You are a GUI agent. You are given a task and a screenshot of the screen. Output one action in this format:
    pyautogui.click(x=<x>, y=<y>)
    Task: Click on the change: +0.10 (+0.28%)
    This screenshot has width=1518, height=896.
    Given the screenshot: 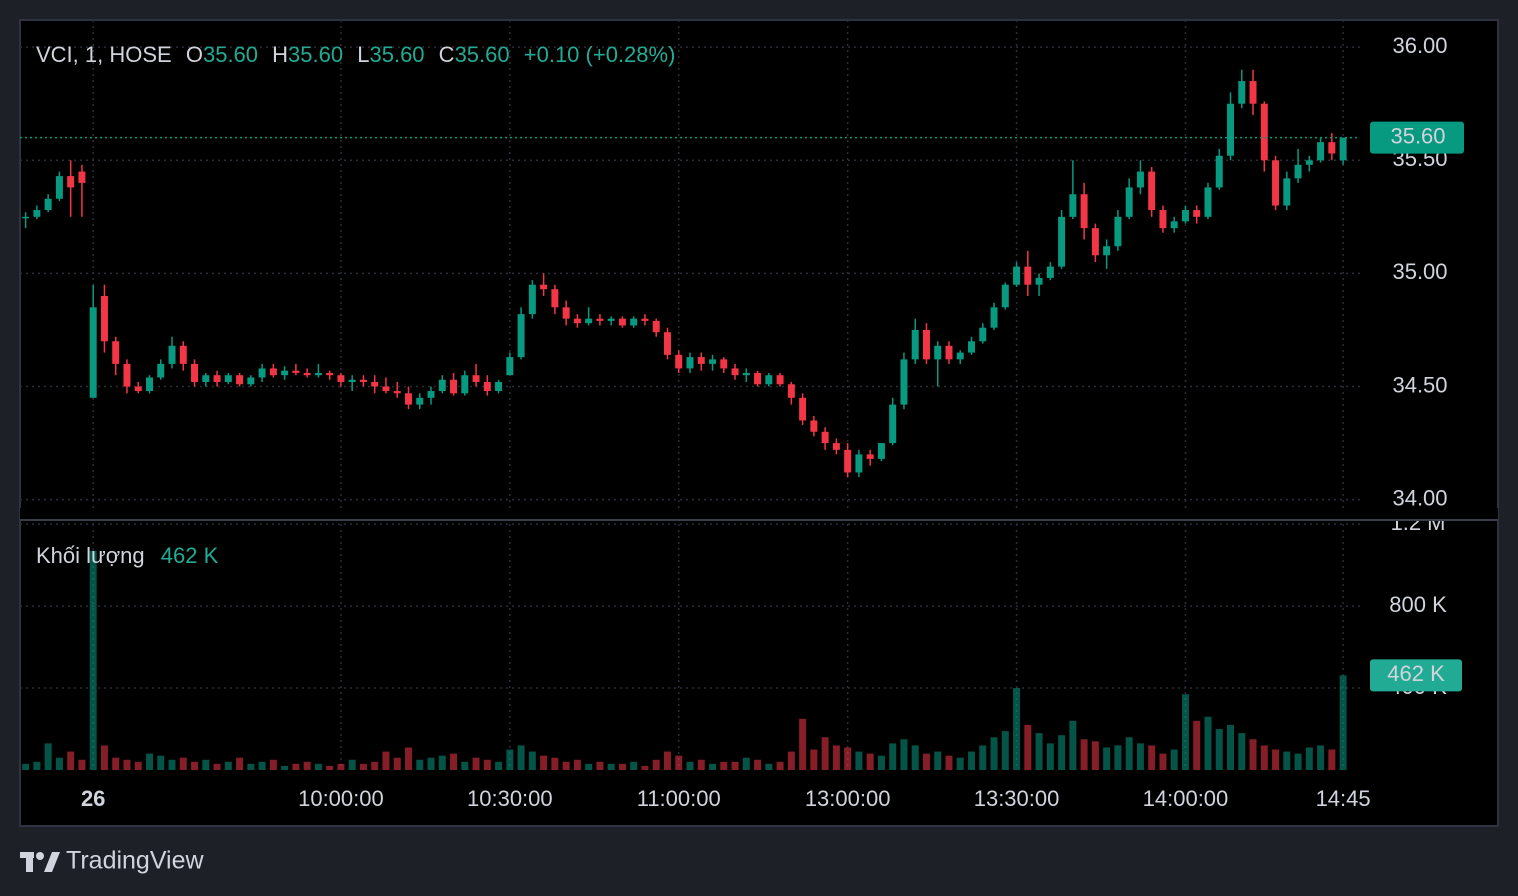 What is the action you would take?
    pyautogui.click(x=600, y=54)
    